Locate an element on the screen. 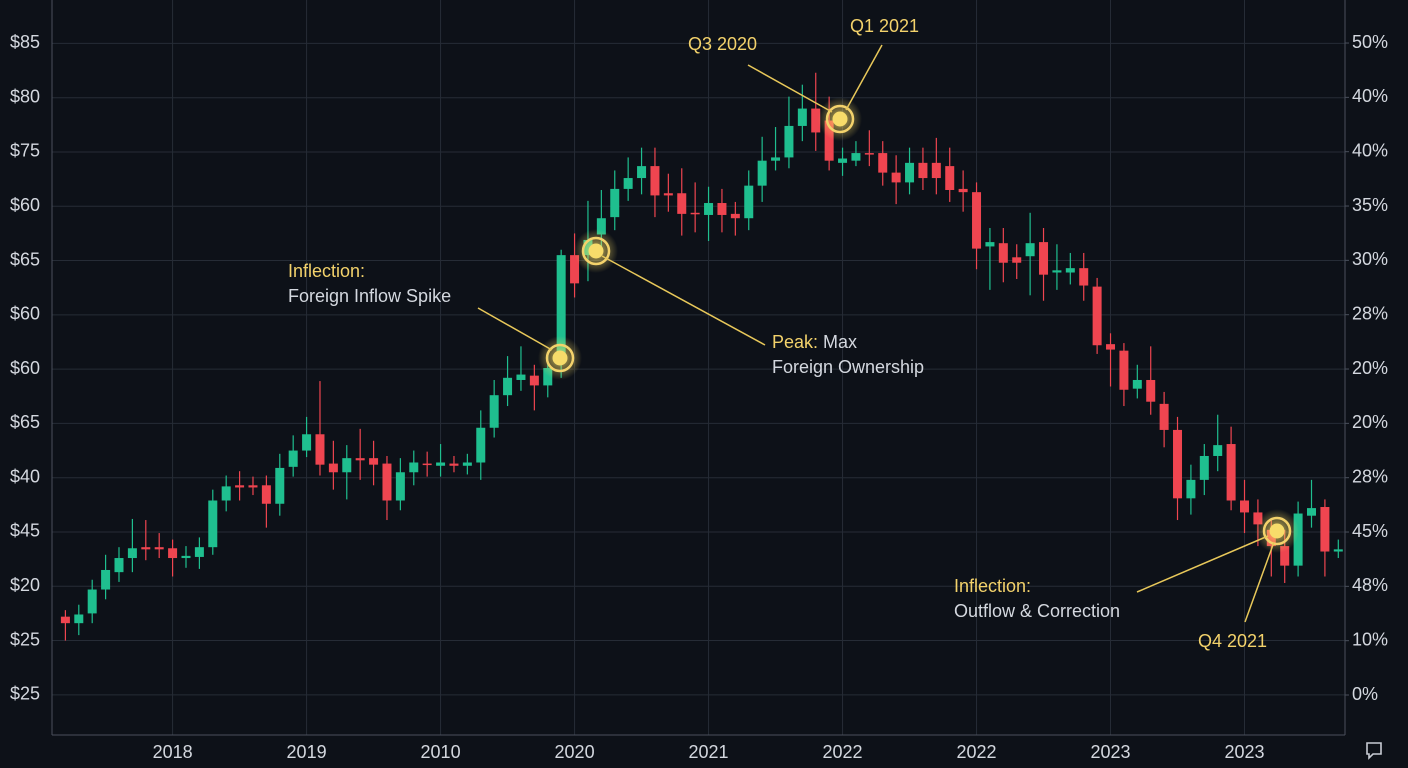 Image resolution: width=1408 pixels, height=768 pixels. y2-tick-label: 30% is located at coordinates (1370, 259).